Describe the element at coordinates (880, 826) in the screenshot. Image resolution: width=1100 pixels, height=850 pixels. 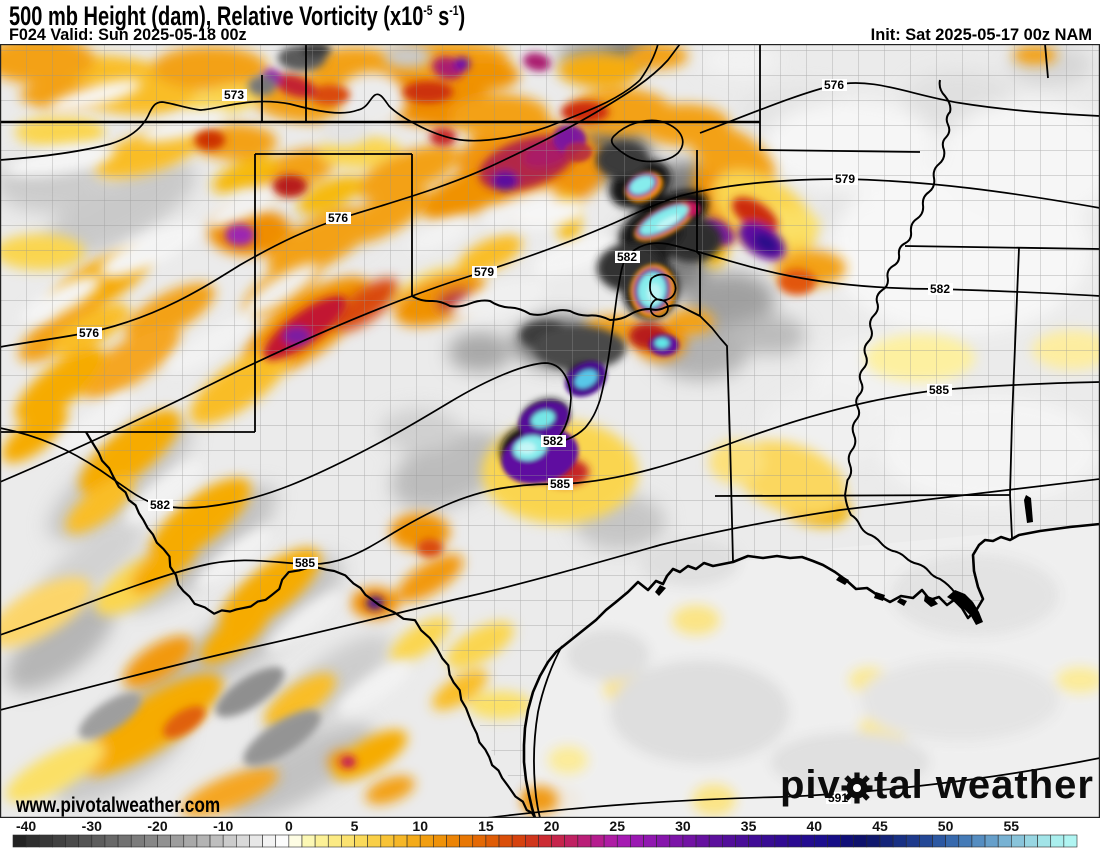
I see `svg-text: 45` at that location.